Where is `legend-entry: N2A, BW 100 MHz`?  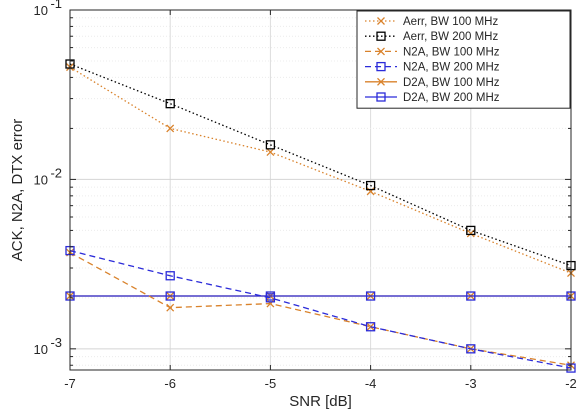
legend-entry: N2A, BW 100 MHz is located at coordinates (432, 52).